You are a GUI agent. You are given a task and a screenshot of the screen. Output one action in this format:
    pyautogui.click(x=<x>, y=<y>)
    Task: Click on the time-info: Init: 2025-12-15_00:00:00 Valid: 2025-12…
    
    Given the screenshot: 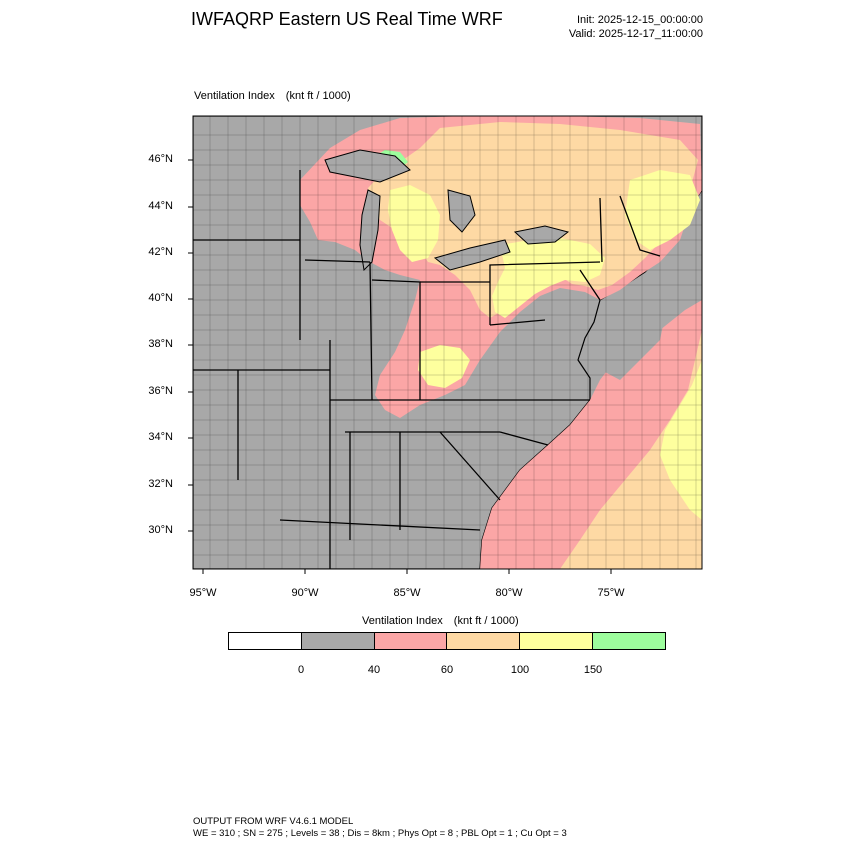 What is the action you would take?
    pyautogui.click(x=636, y=27)
    